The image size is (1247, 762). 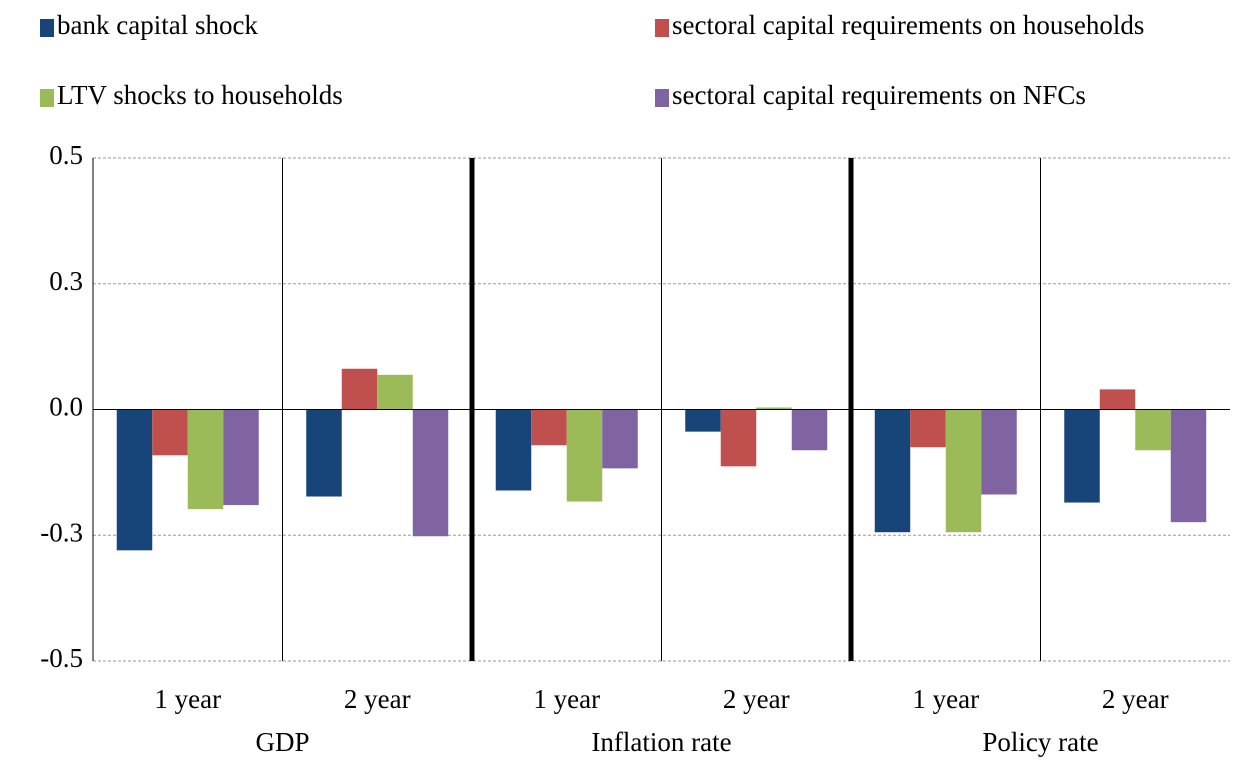 I want to click on y-tick-label: -0.3, so click(x=61, y=532).